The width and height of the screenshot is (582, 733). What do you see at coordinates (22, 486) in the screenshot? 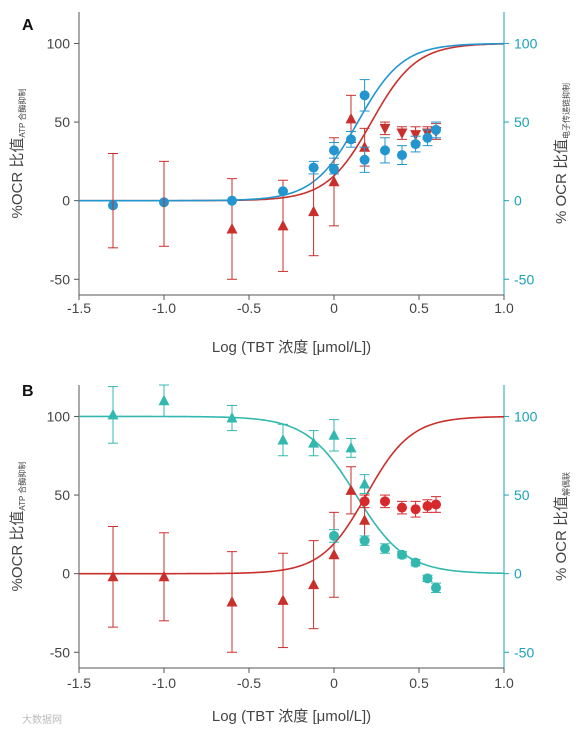
I see `y-label-left-sub: ATP 合酶抑制` at bounding box center [22, 486].